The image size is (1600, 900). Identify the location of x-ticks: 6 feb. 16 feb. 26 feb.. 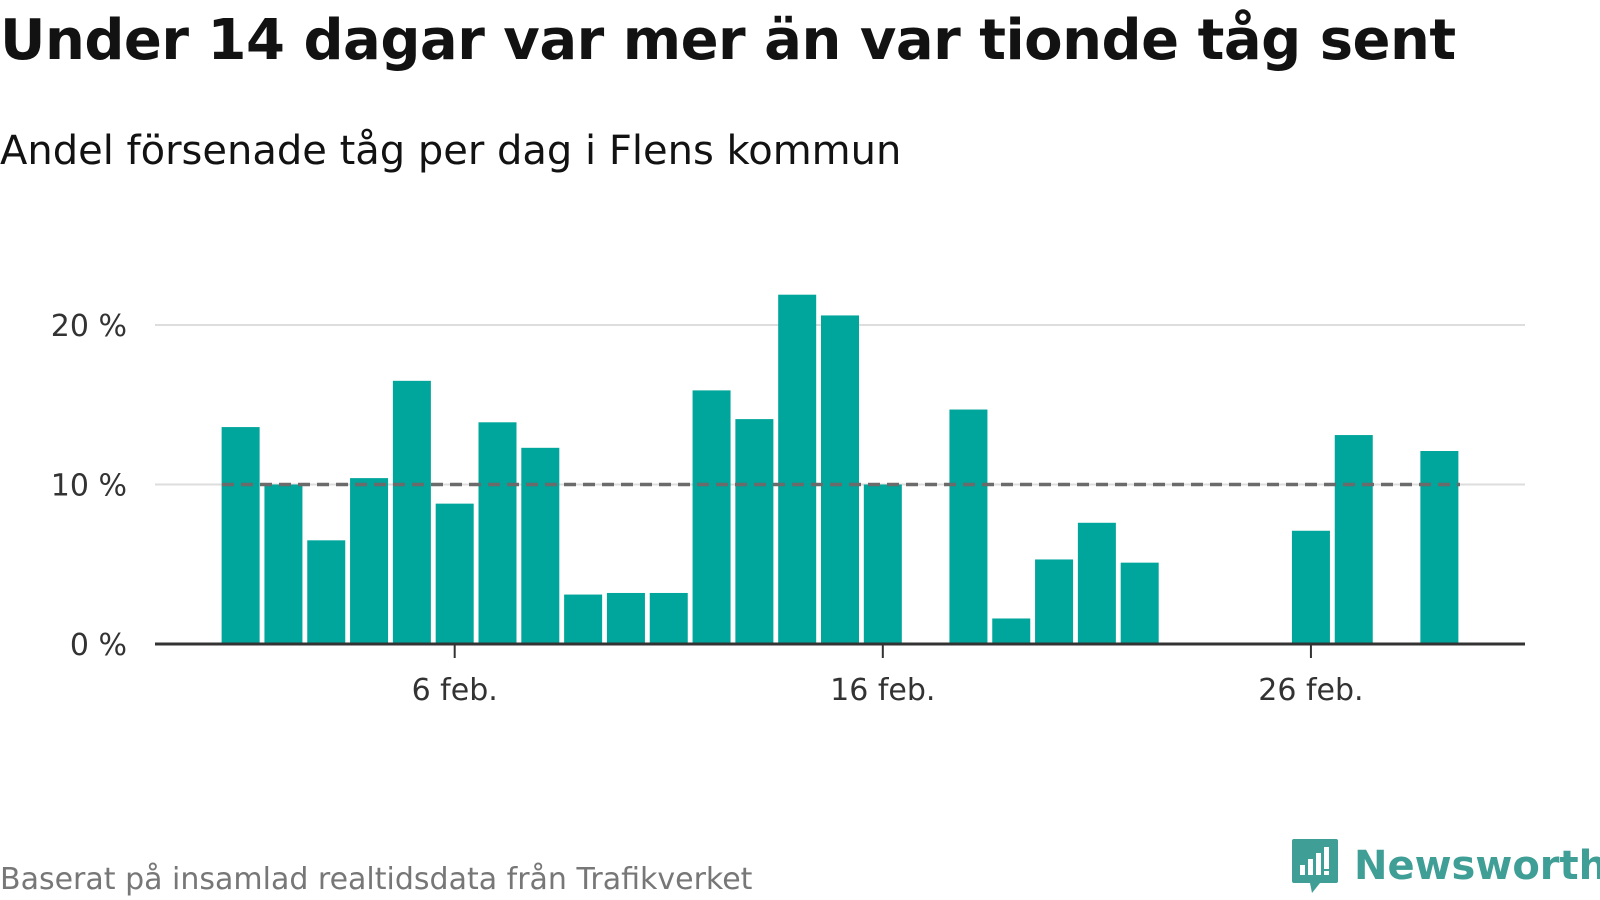
(888, 676).